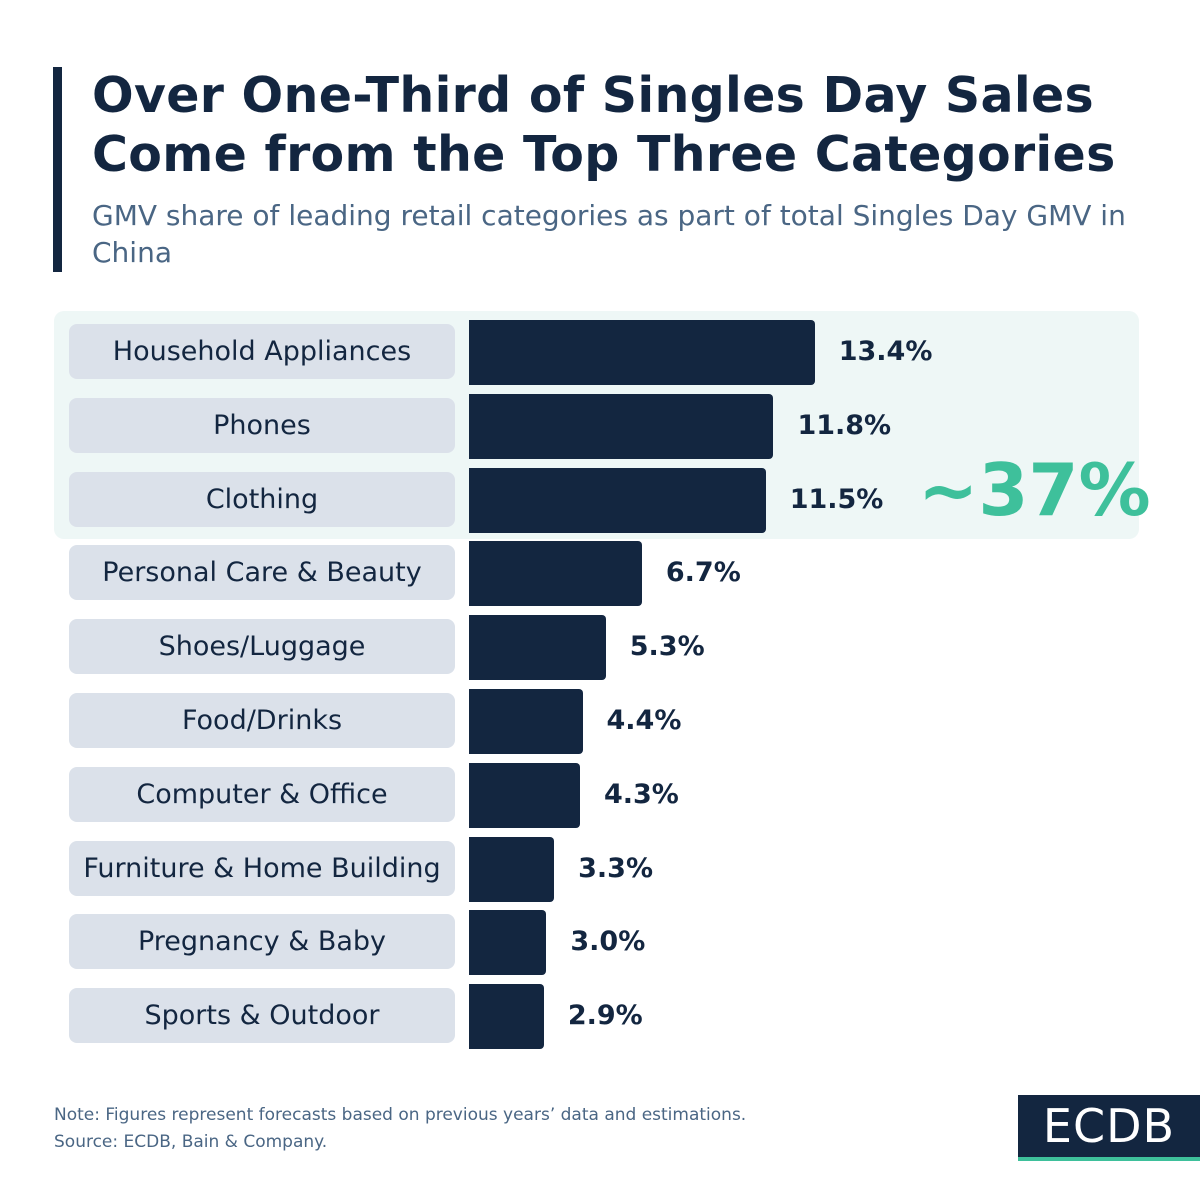 The width and height of the screenshot is (1200, 1200). I want to click on bar-row: Personal Care & Beauty 6.7%, so click(600, 578).